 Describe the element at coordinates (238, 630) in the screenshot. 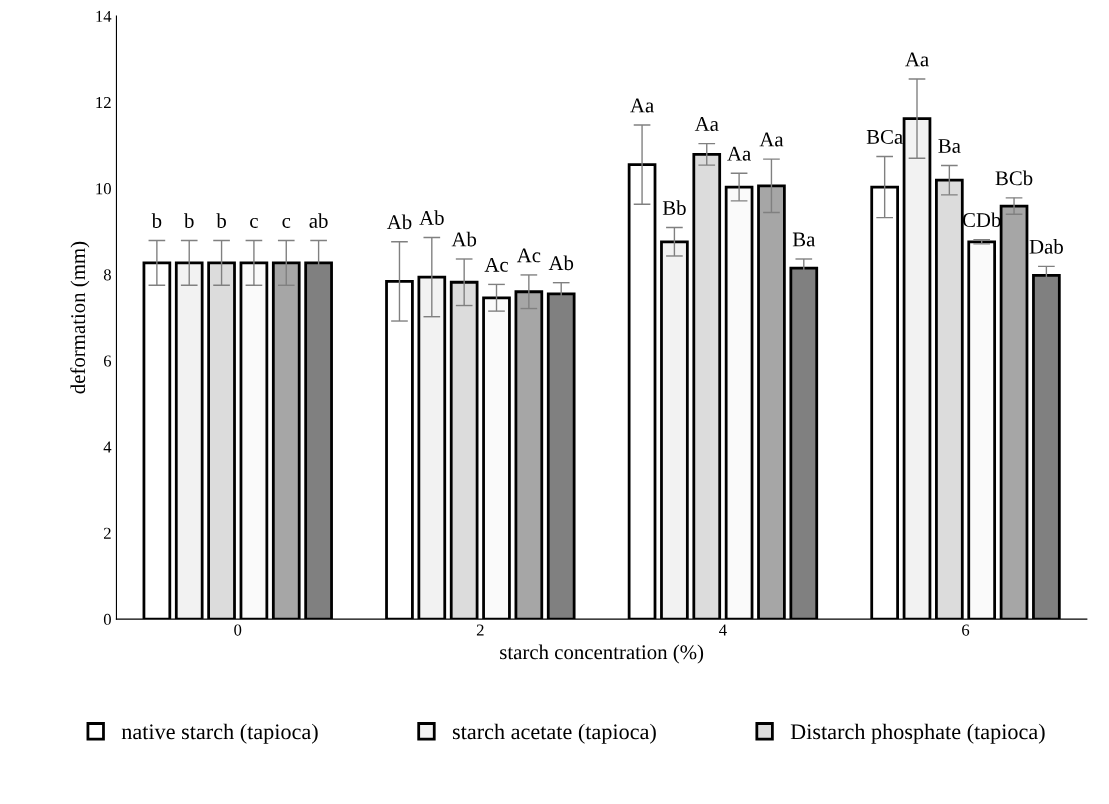

I see `x-tick-label: 0` at that location.